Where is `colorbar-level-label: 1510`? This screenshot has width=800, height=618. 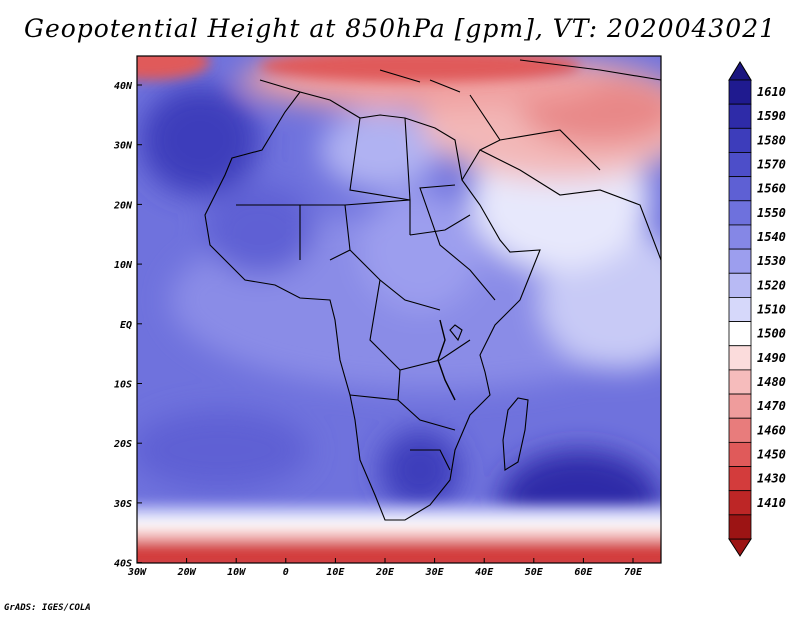
colorbar-level-label: 1510 is located at coordinates (771, 310).